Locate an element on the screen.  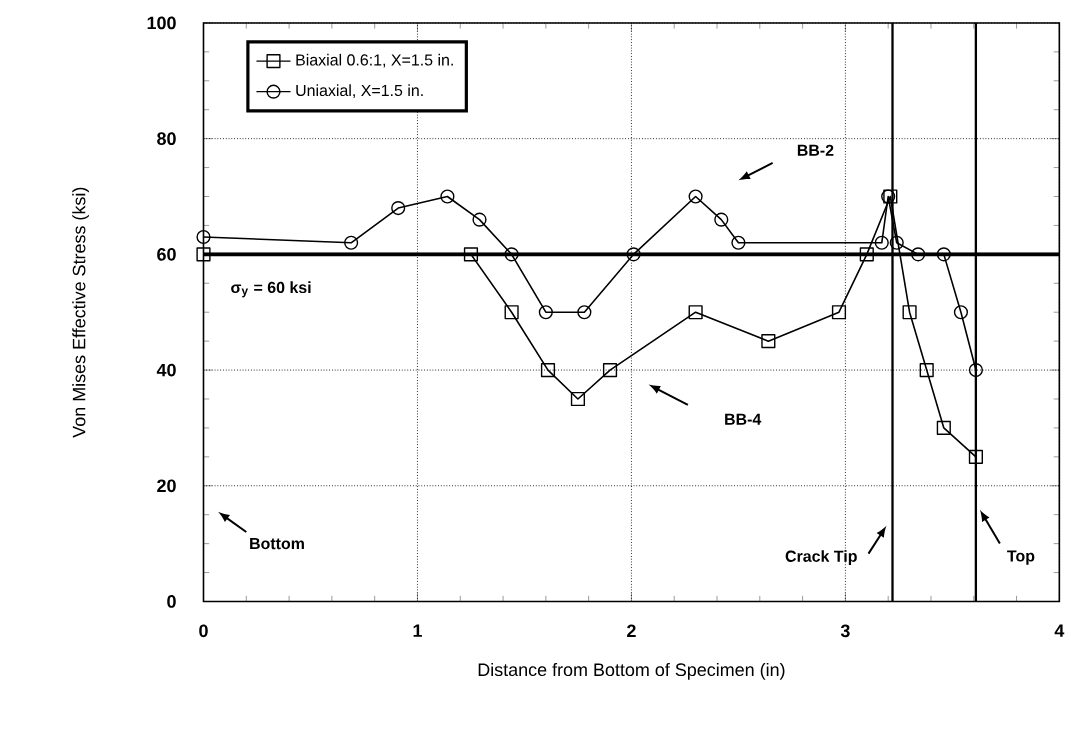
ref-line-label: σ$_{y}$ = 60 ksi is located at coordinates (271, 289).